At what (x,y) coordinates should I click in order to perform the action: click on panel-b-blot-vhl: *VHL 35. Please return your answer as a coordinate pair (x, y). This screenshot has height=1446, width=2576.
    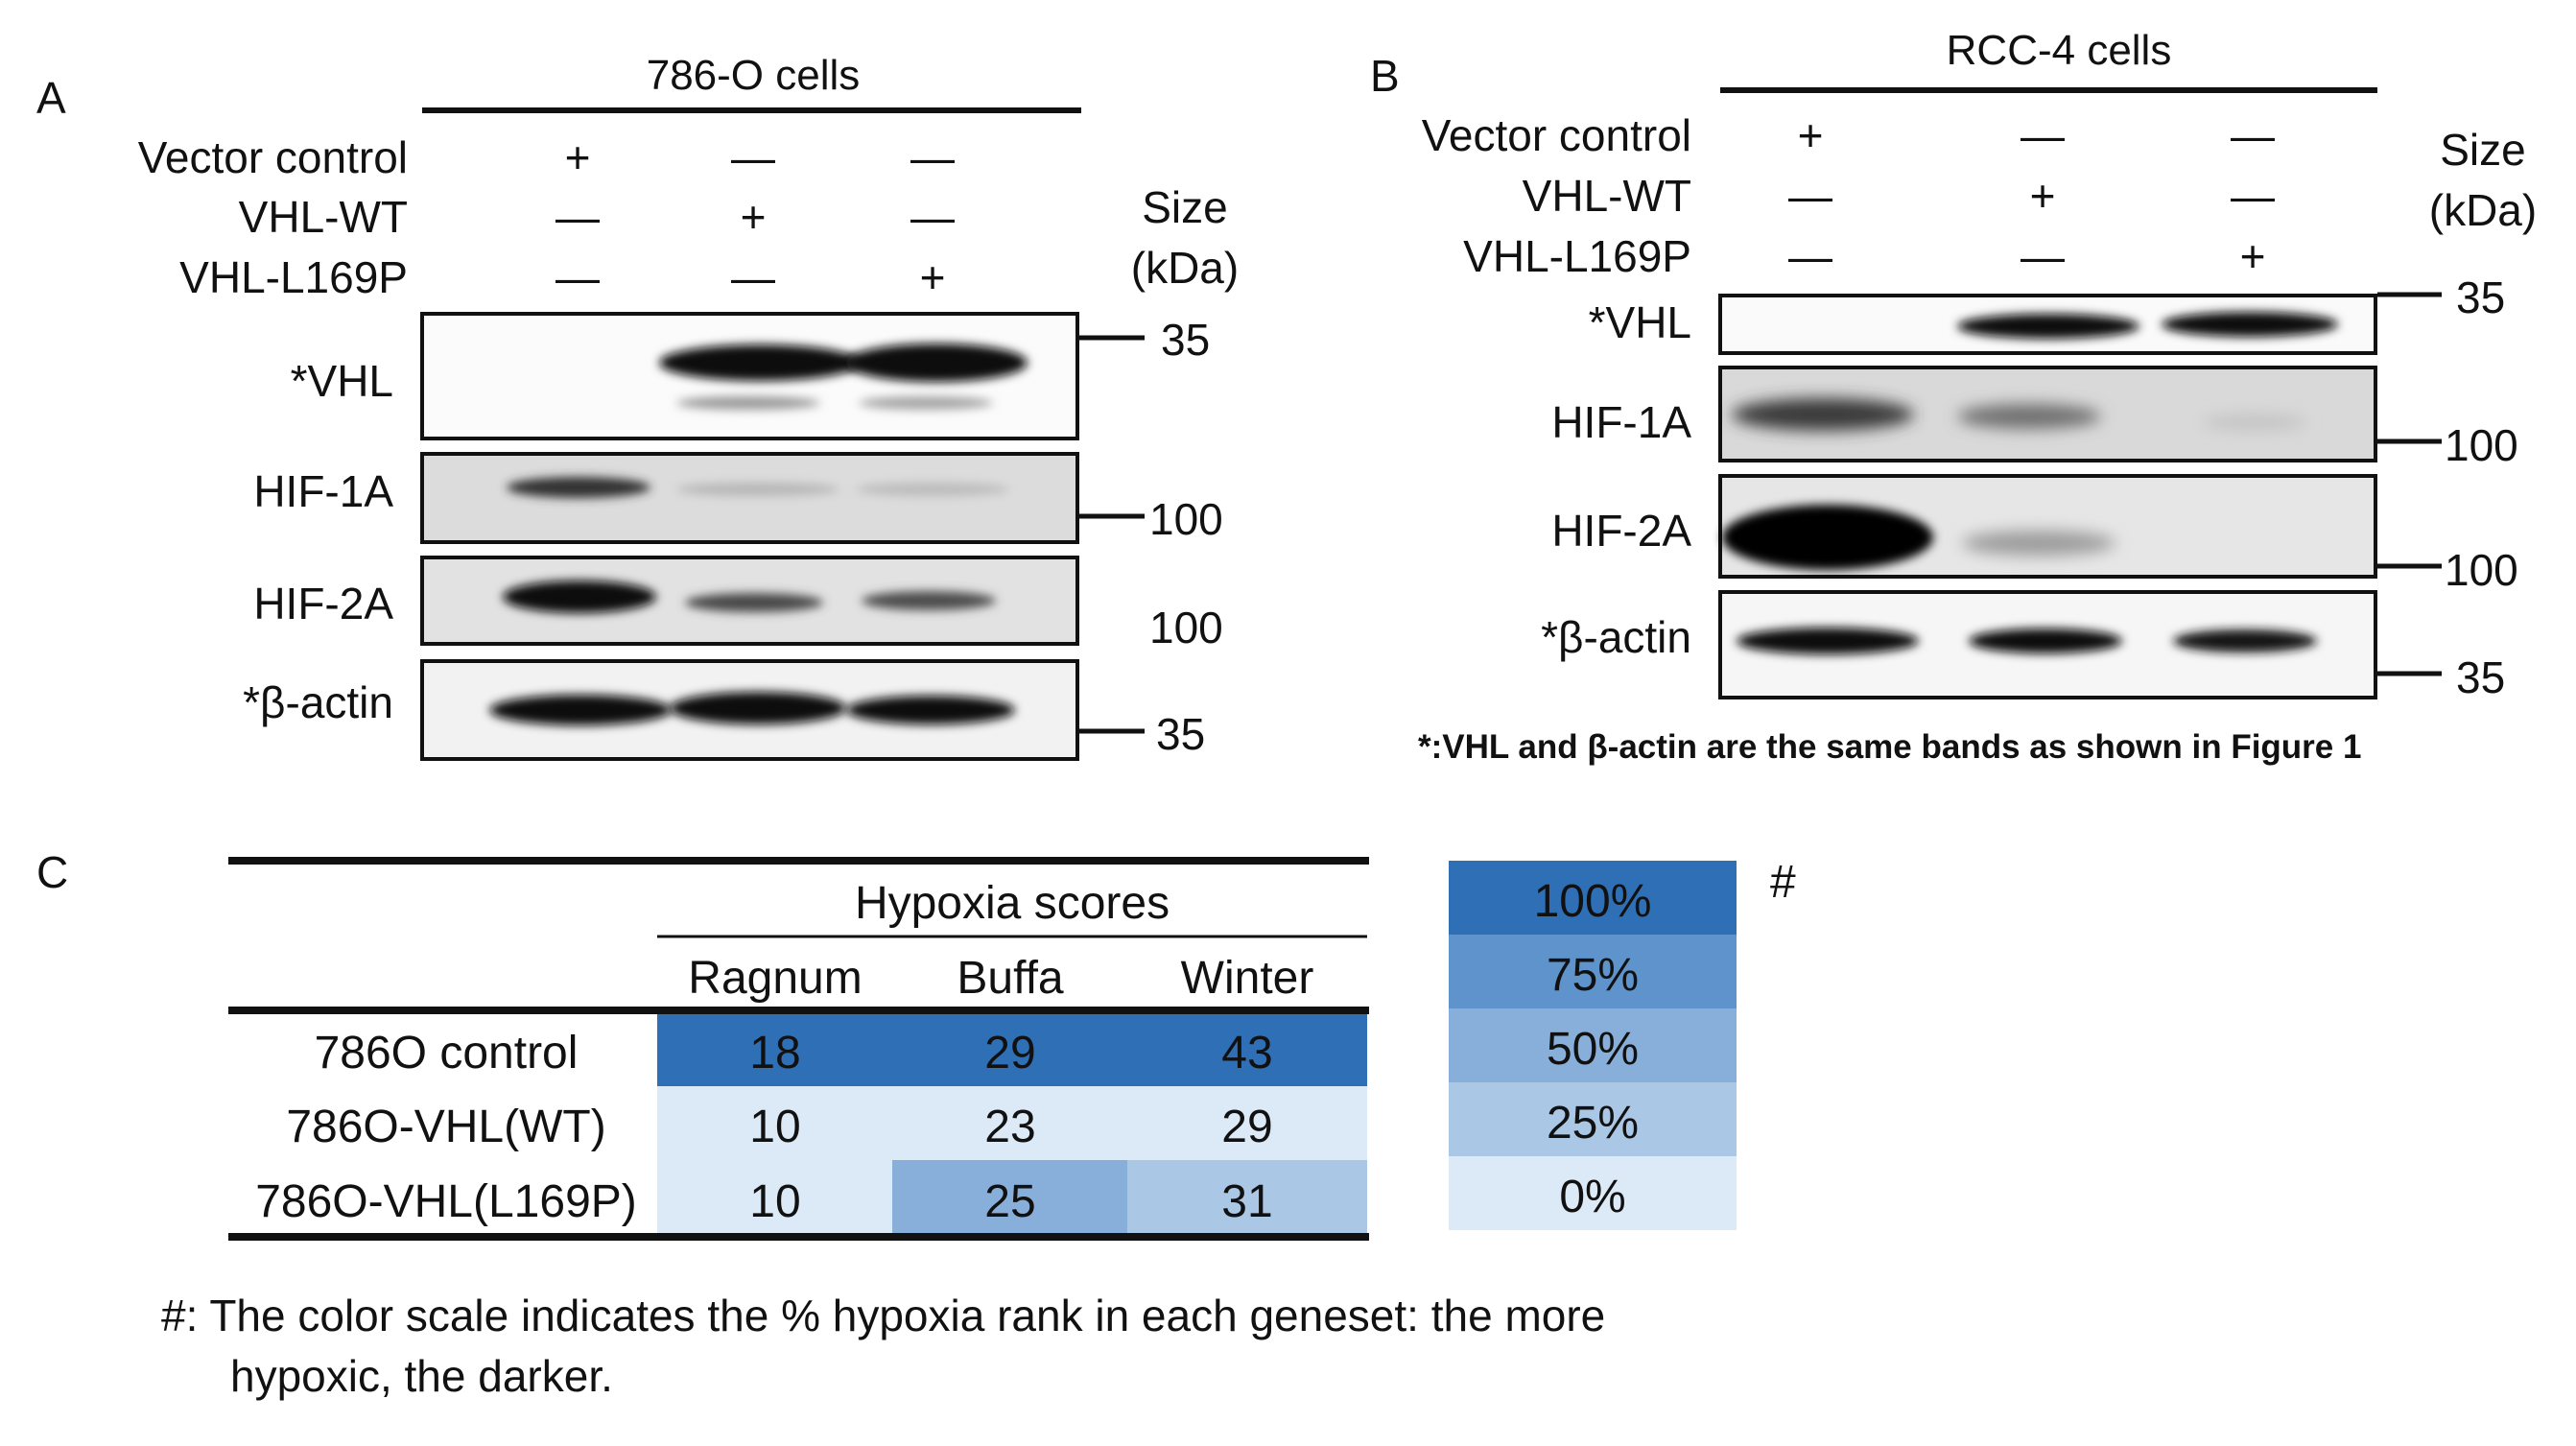
    Looking at the image, I should click on (2047, 314).